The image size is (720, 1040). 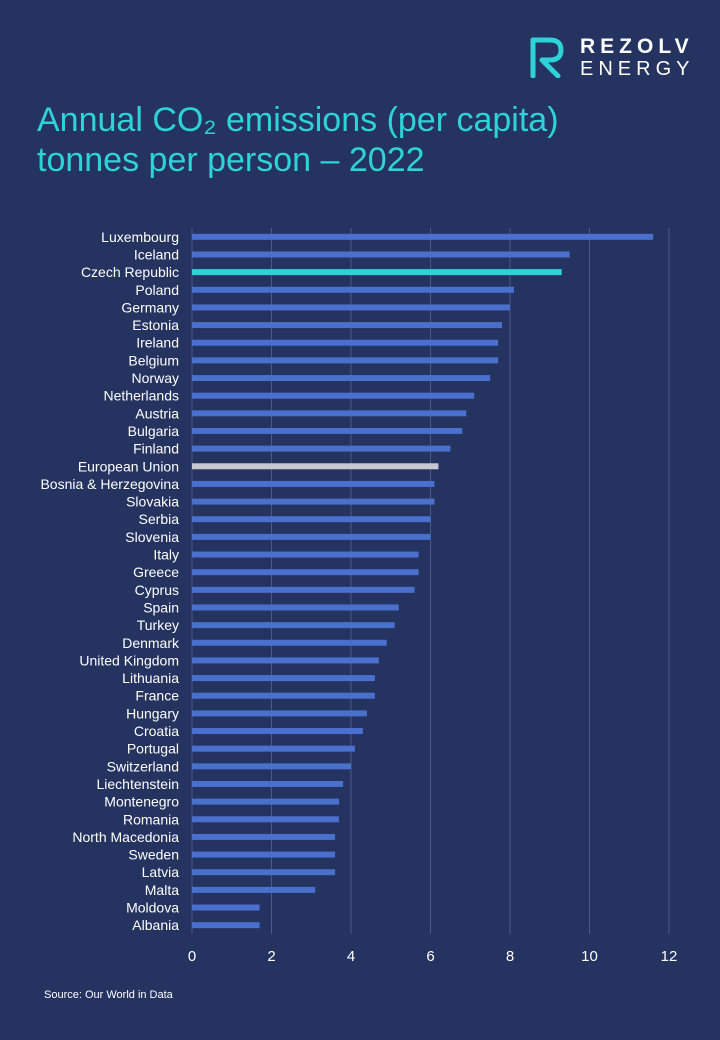 What do you see at coordinates (129, 660) in the screenshot?
I see `category-label: United Kingdom` at bounding box center [129, 660].